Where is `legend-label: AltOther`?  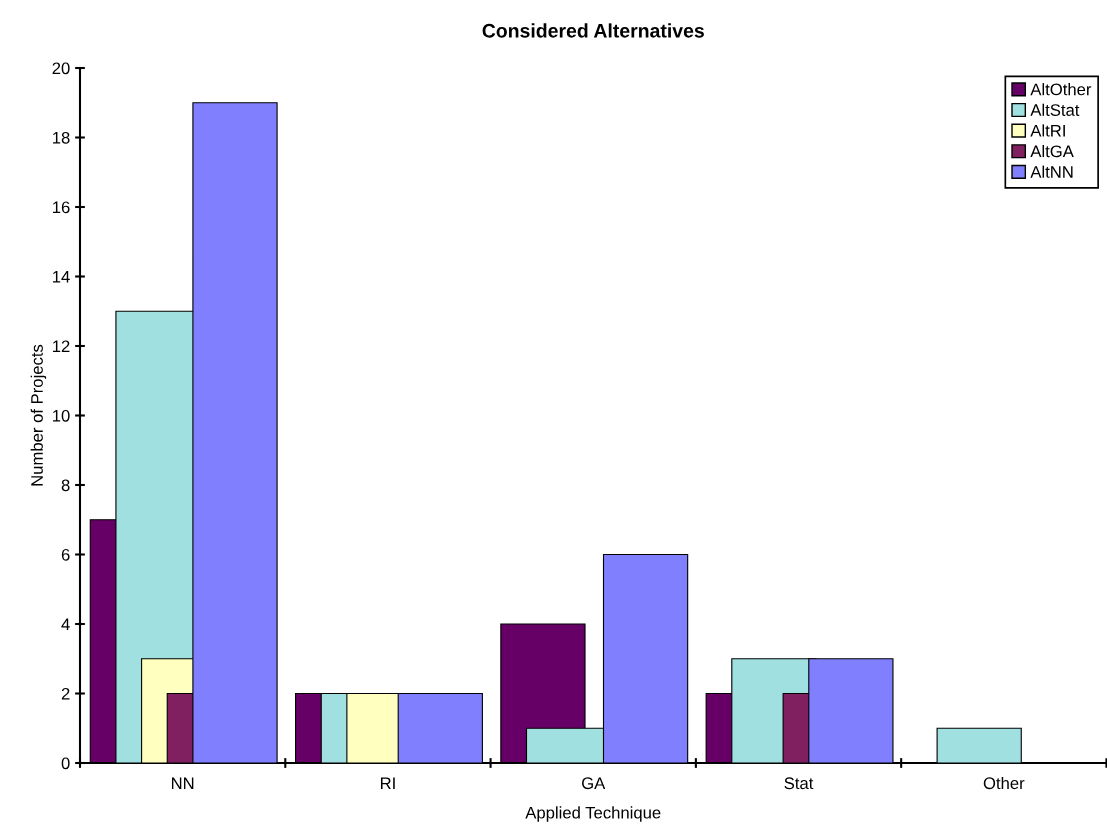
legend-label: AltOther is located at coordinates (1061, 89).